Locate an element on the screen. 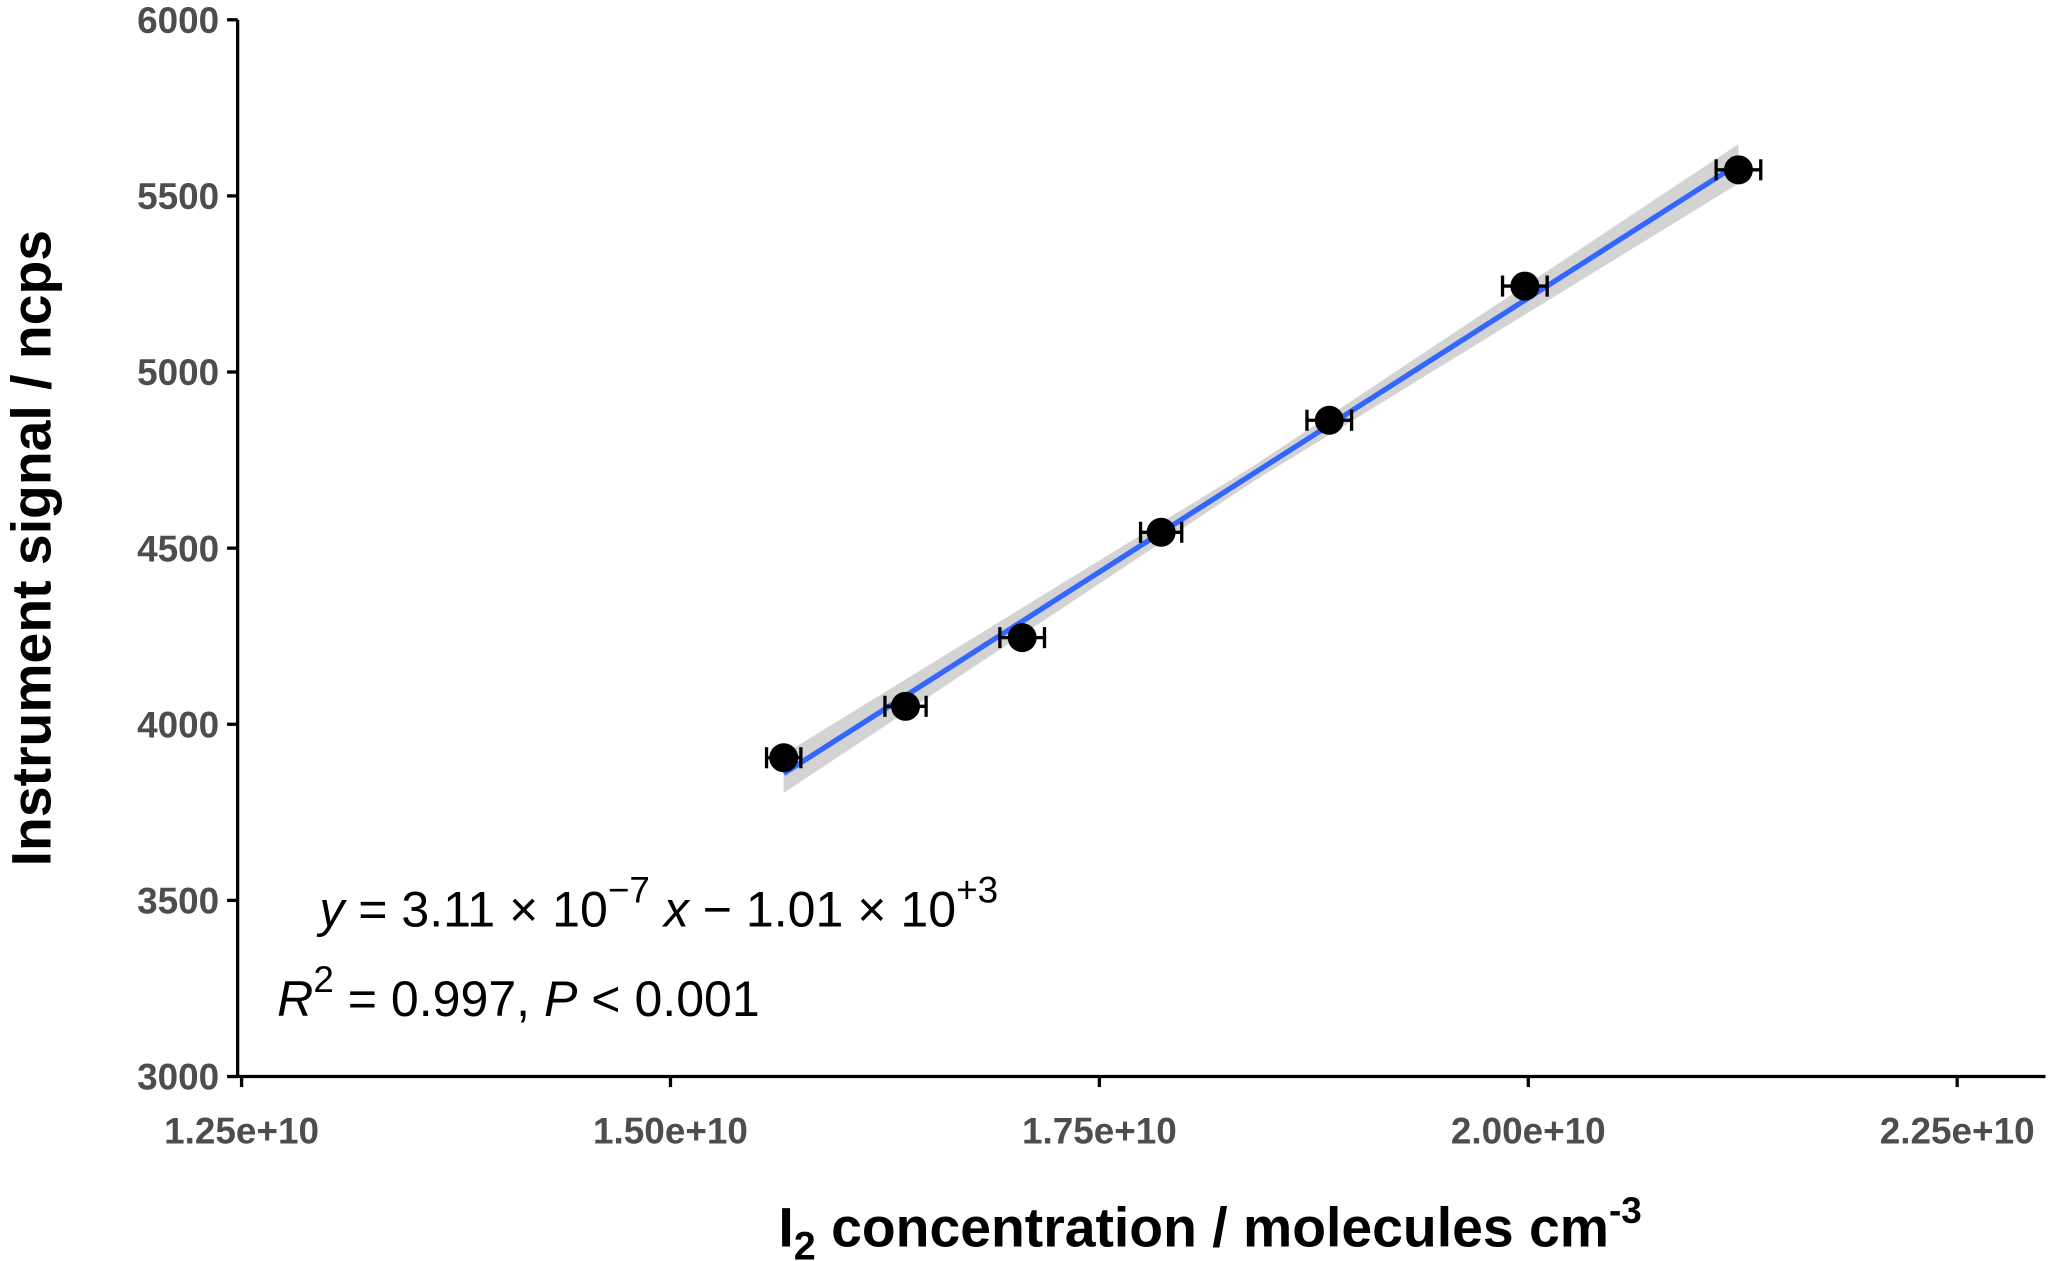 The width and height of the screenshot is (2067, 1261). stats-sup: 2 is located at coordinates (323, 979).